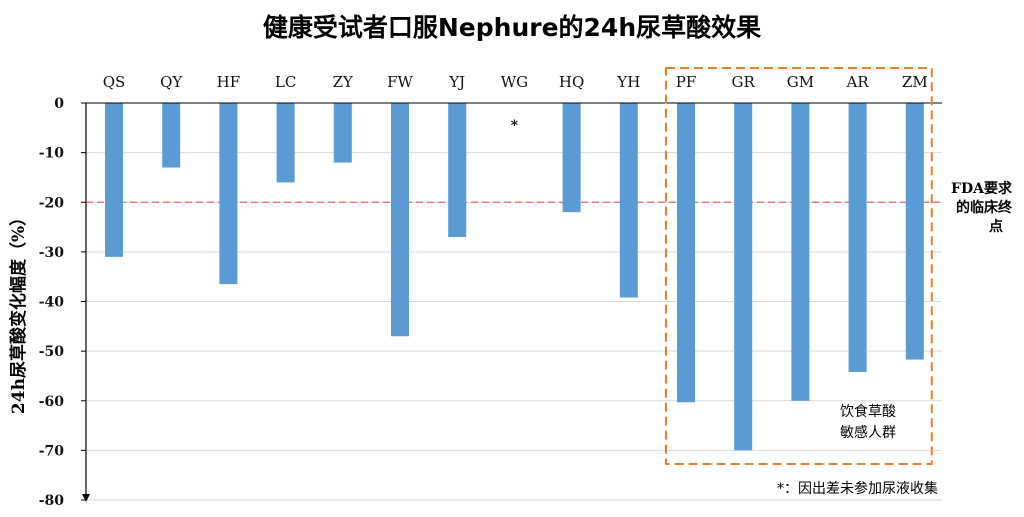 The height and width of the screenshot is (517, 1024). What do you see at coordinates (858, 82) in the screenshot?
I see `category-label: AR` at bounding box center [858, 82].